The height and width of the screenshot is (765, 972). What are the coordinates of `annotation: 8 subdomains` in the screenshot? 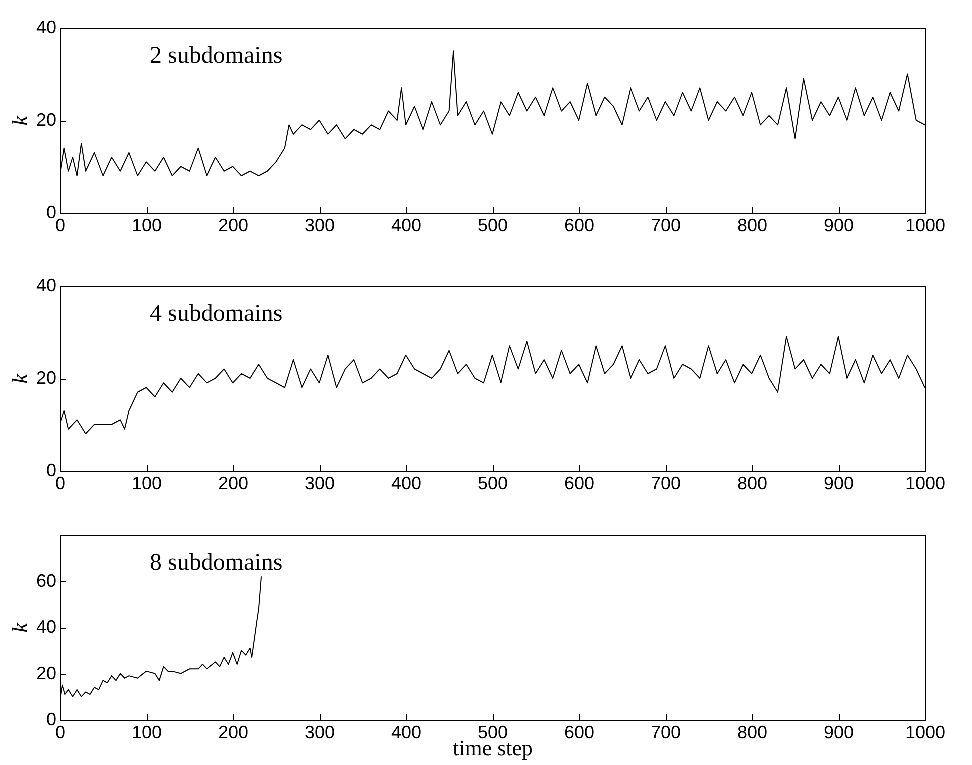 It's located at (216, 563).